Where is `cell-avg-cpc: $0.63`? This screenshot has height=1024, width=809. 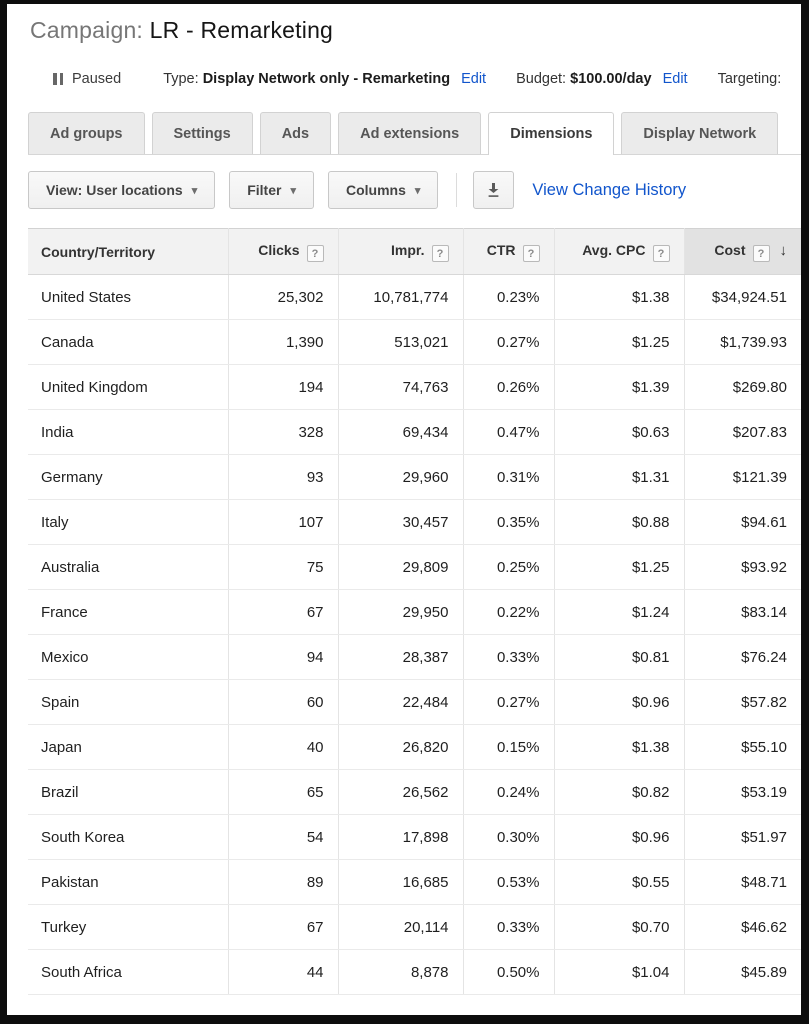 cell-avg-cpc: $0.63 is located at coordinates (618, 432).